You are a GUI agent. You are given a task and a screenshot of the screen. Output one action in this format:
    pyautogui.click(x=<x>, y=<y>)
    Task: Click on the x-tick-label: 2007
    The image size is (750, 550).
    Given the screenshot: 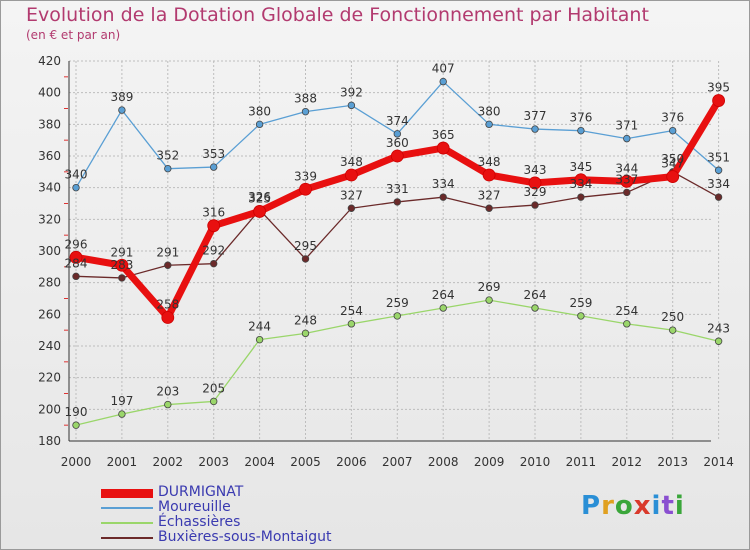 What is the action you would take?
    pyautogui.click(x=397, y=462)
    